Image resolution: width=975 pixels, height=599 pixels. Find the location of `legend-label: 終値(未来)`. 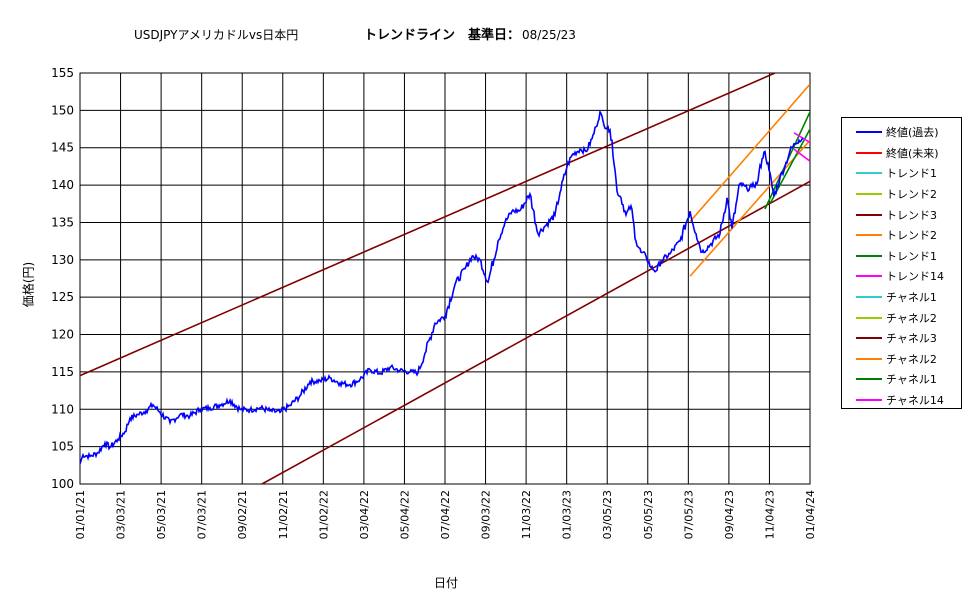

legend-label: 終値(未来) is located at coordinates (912, 153).